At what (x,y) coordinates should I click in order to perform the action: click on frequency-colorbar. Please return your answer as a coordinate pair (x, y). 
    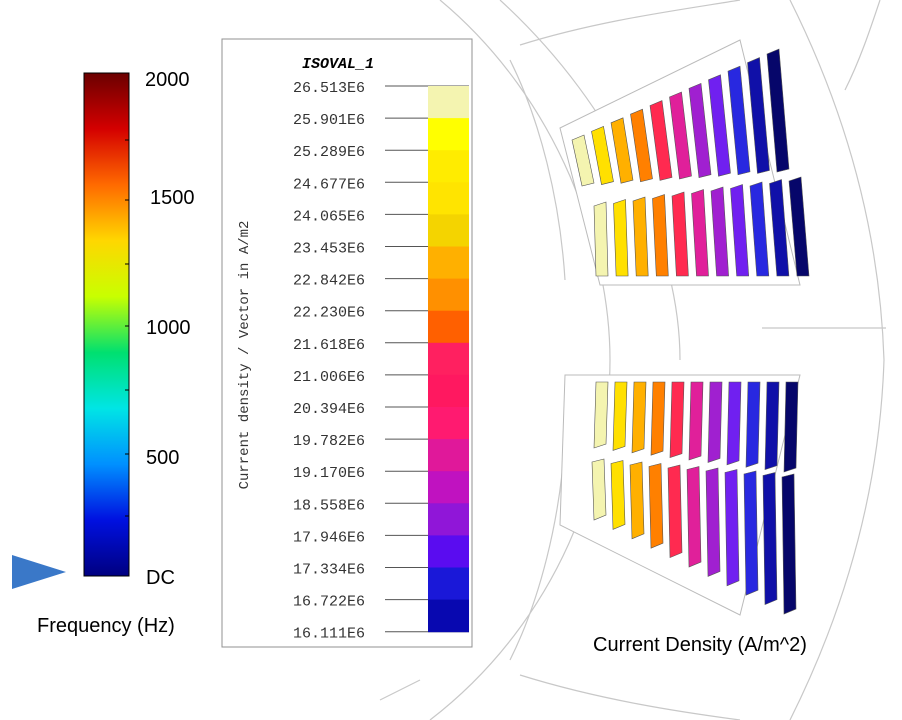
    Looking at the image, I should click on (106, 324).